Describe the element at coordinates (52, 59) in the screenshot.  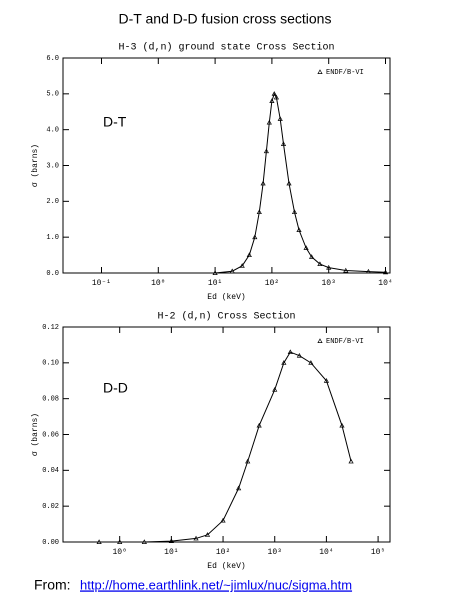
I see `y-tick-label: 6.0` at that location.